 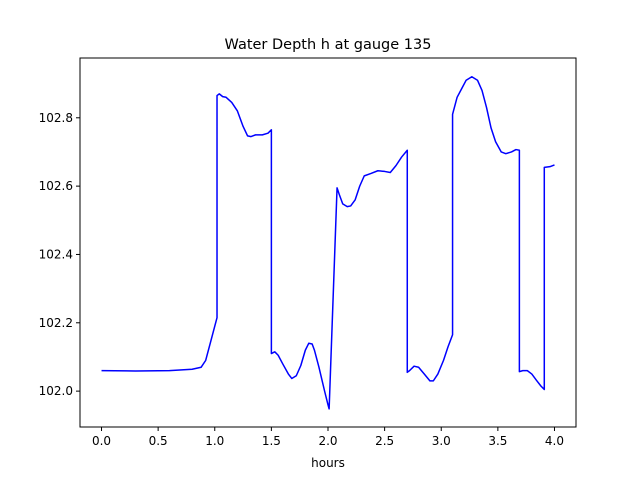 I want to click on y-tick-label: 102.6, so click(x=56, y=186).